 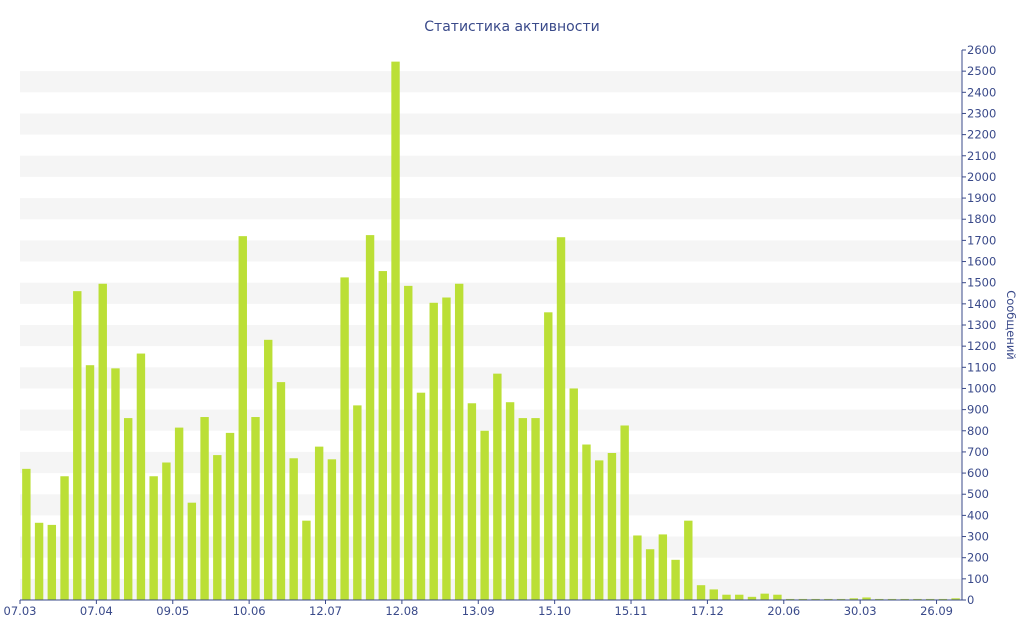 I want to click on y-tick-label: 2000, so click(x=981, y=177).